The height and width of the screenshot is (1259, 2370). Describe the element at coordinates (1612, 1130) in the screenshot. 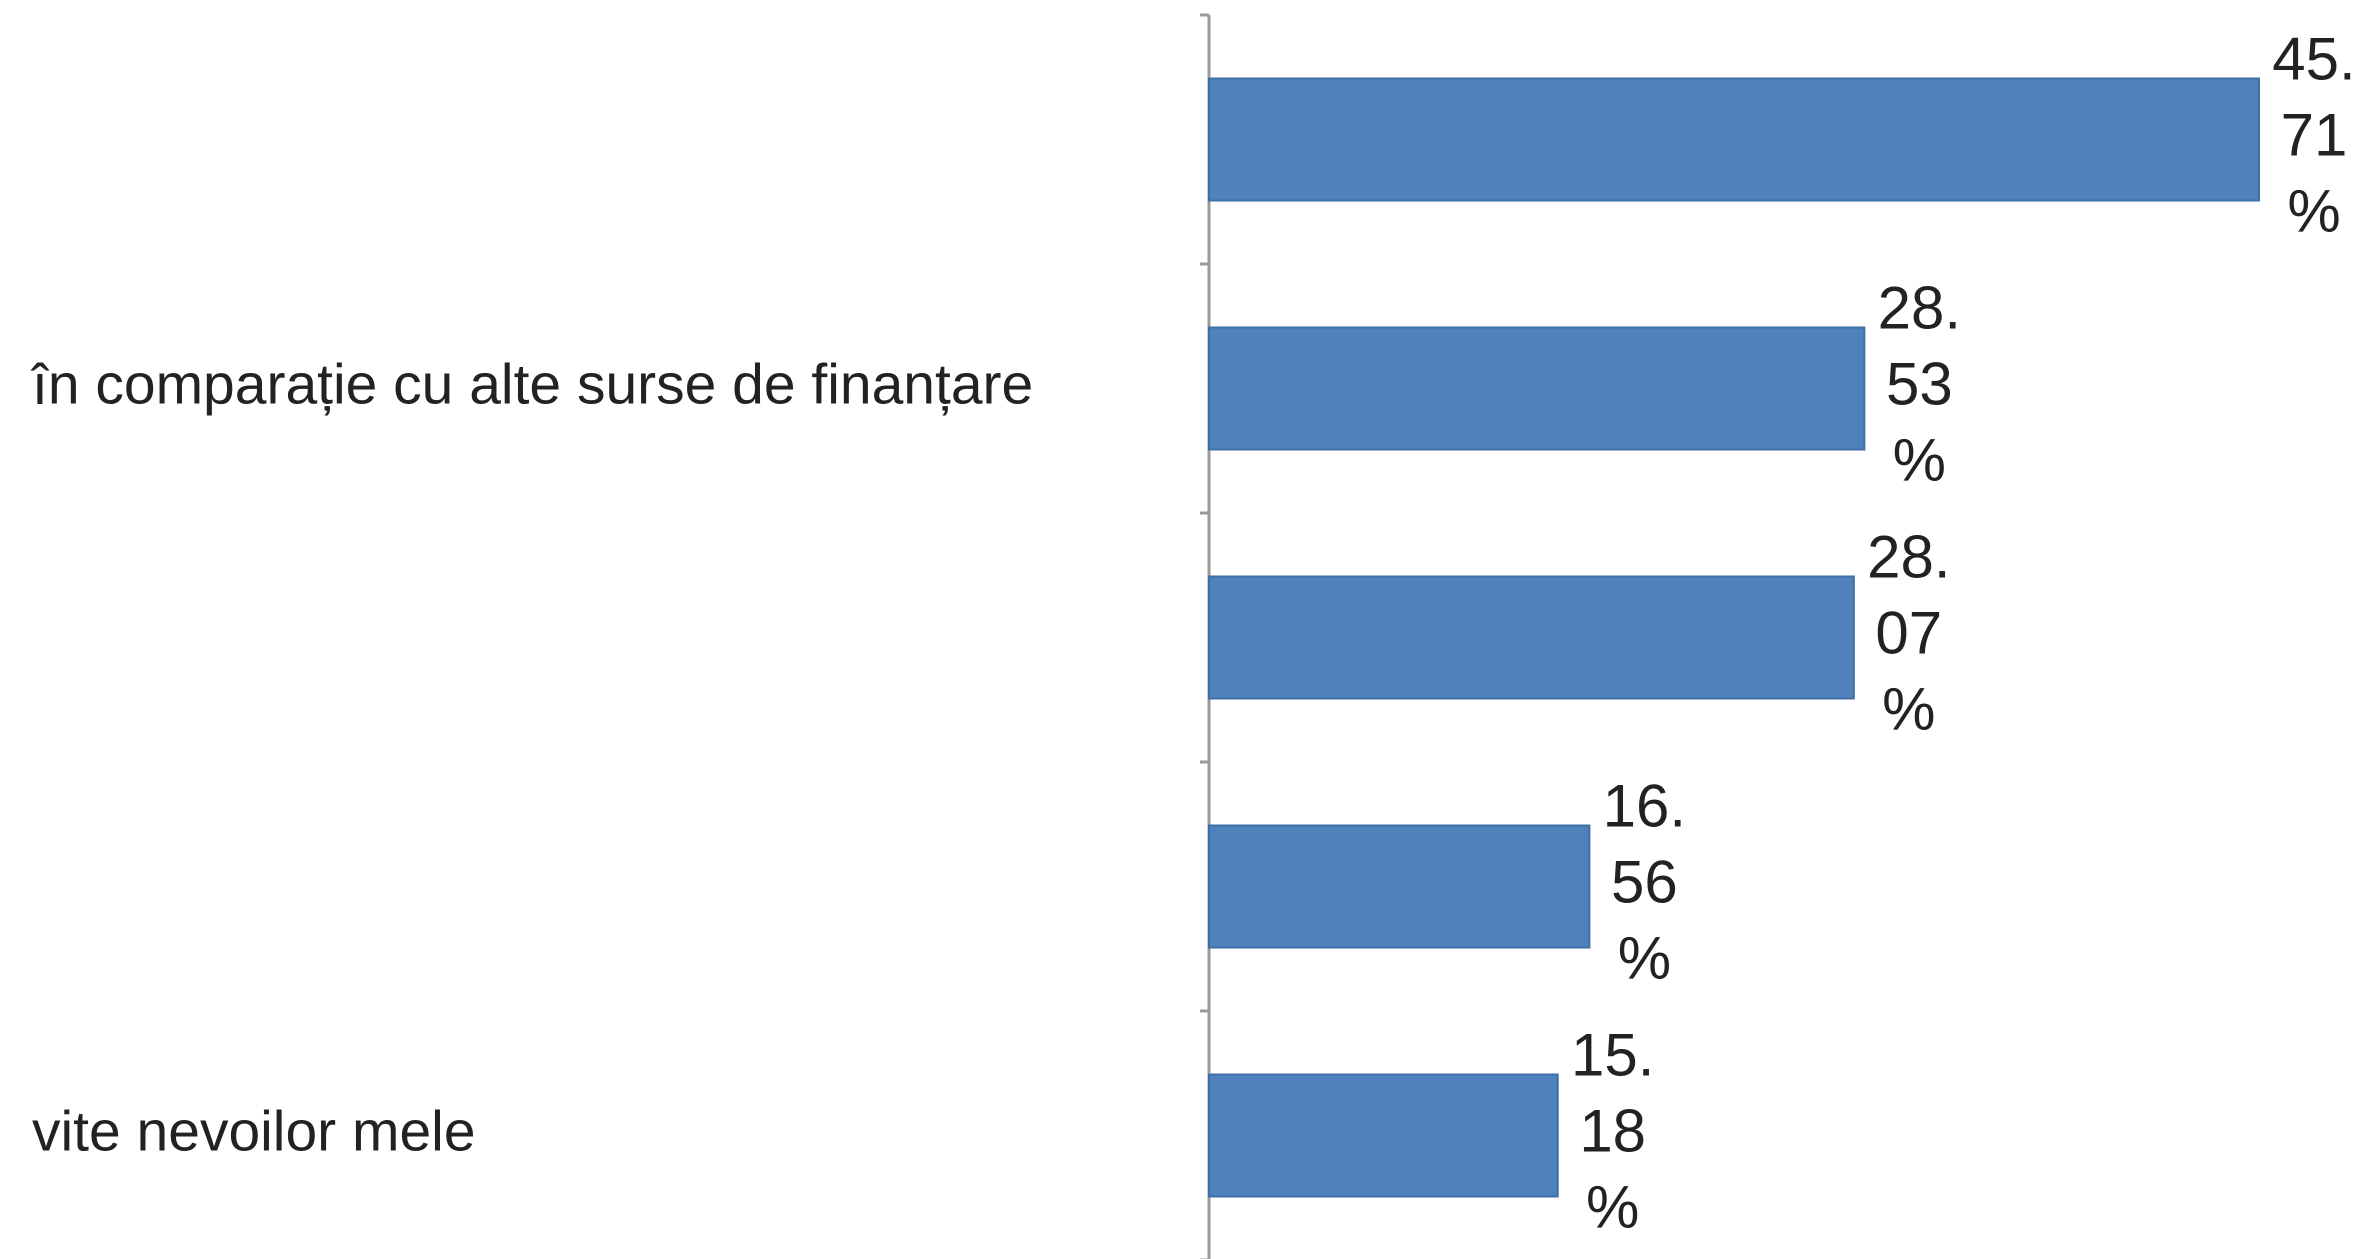

I see `data-label: 15. 18%` at that location.